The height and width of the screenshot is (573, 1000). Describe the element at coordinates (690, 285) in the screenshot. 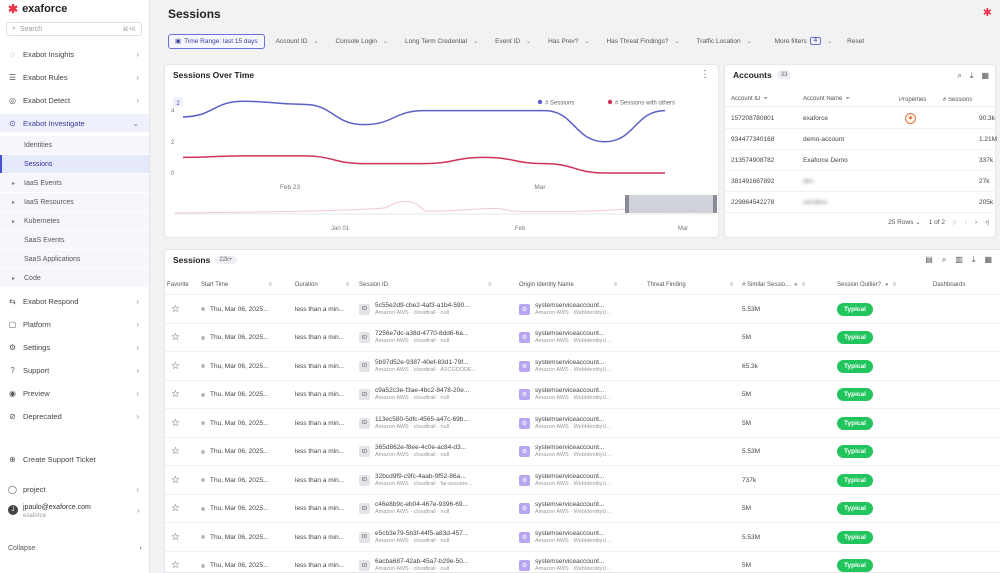

I see `column-header-threat-finding: Threat Finding ≡` at that location.